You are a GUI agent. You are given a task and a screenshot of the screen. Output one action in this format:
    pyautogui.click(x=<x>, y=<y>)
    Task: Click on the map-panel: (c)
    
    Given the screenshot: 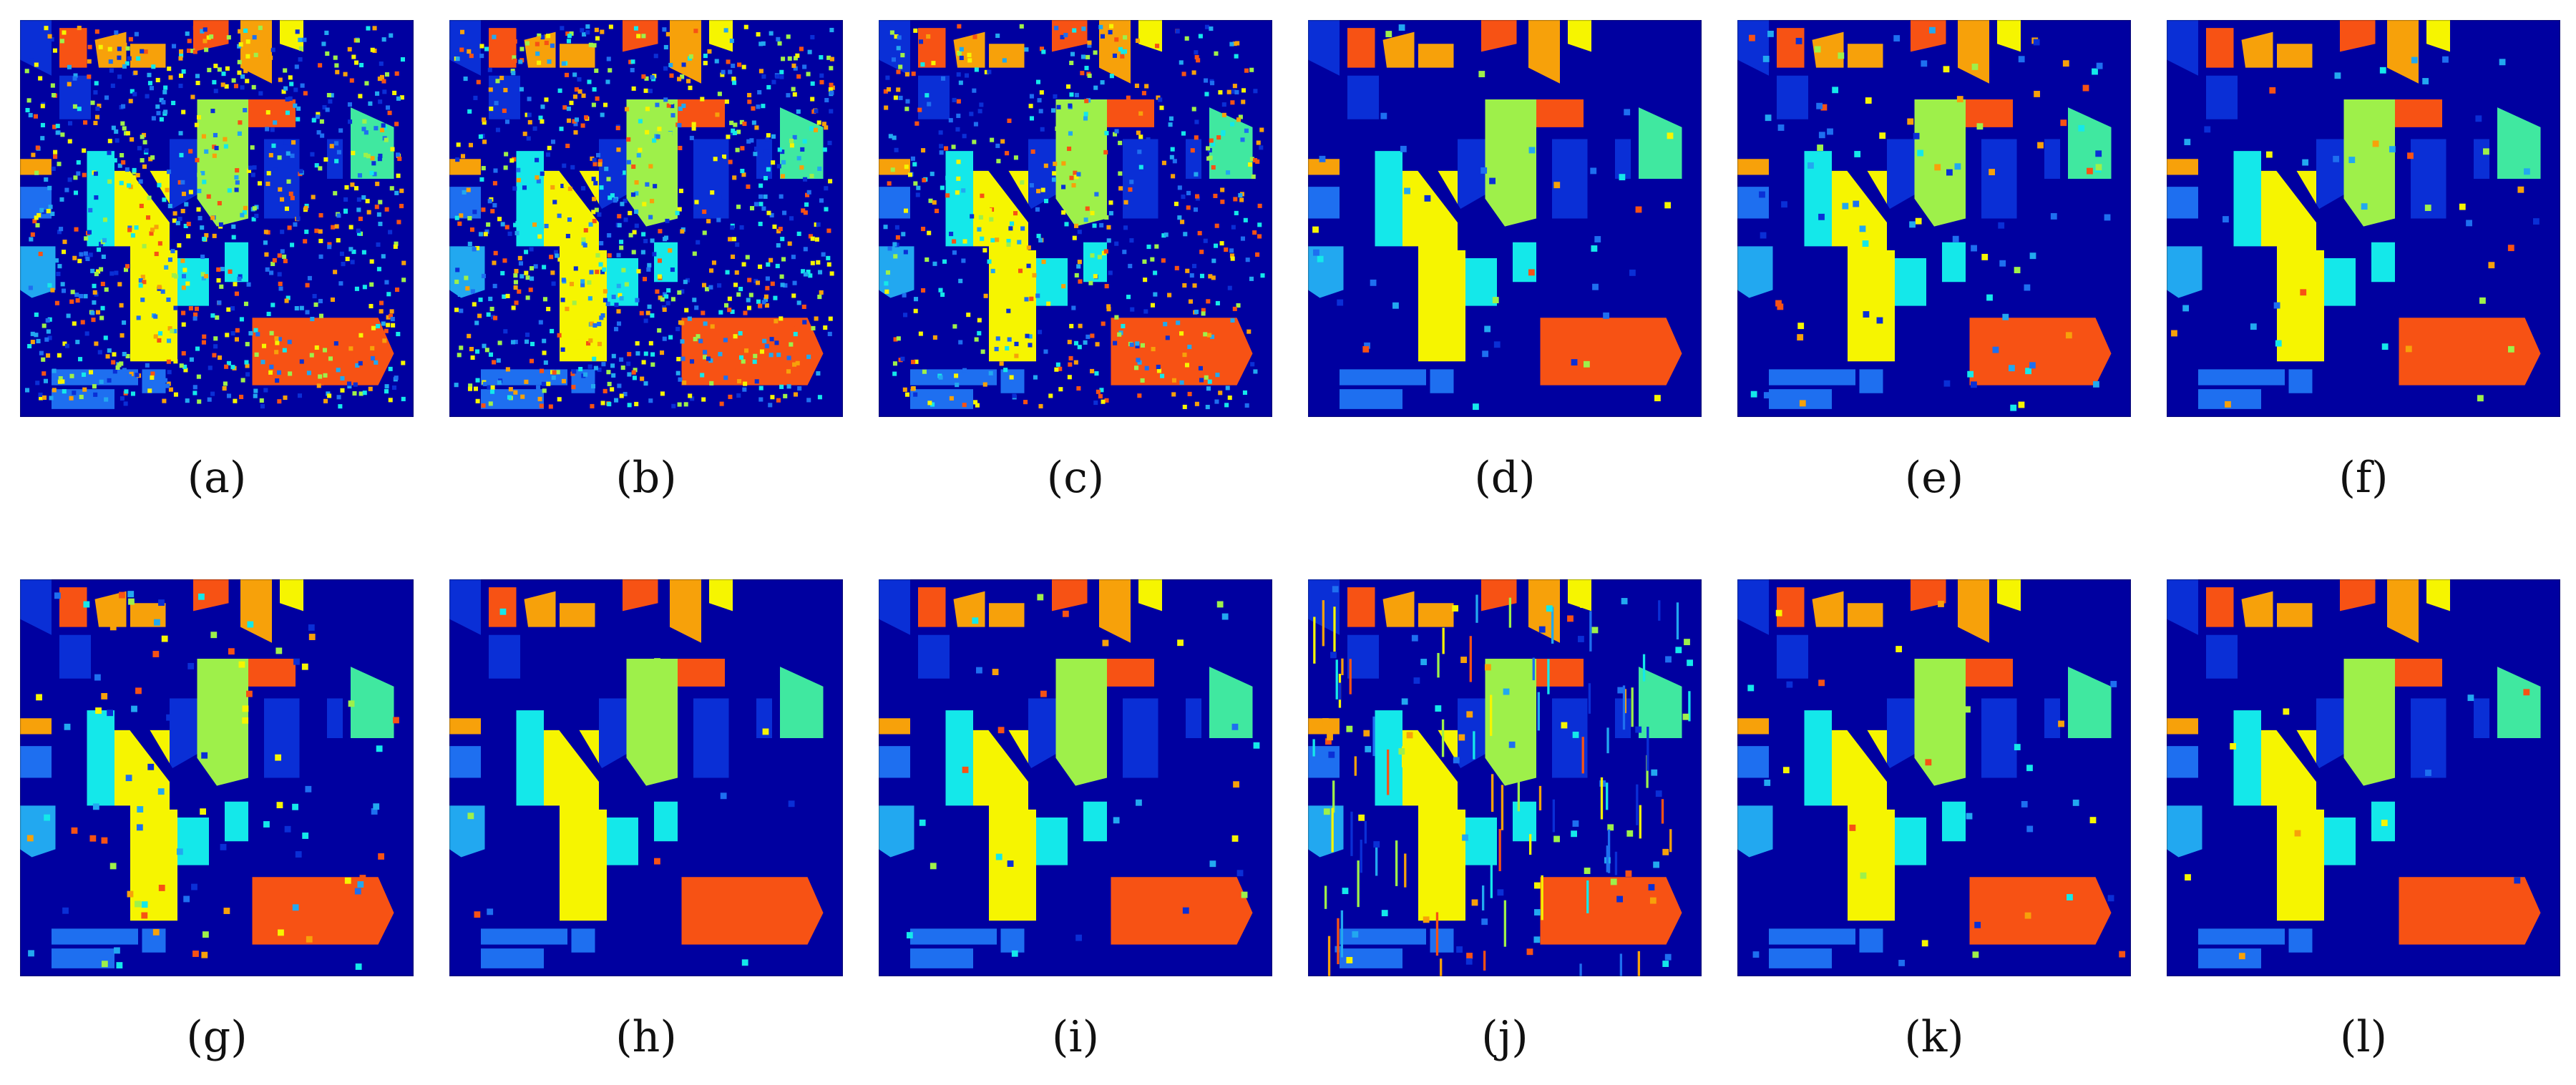 What is the action you would take?
    pyautogui.click(x=1075, y=259)
    